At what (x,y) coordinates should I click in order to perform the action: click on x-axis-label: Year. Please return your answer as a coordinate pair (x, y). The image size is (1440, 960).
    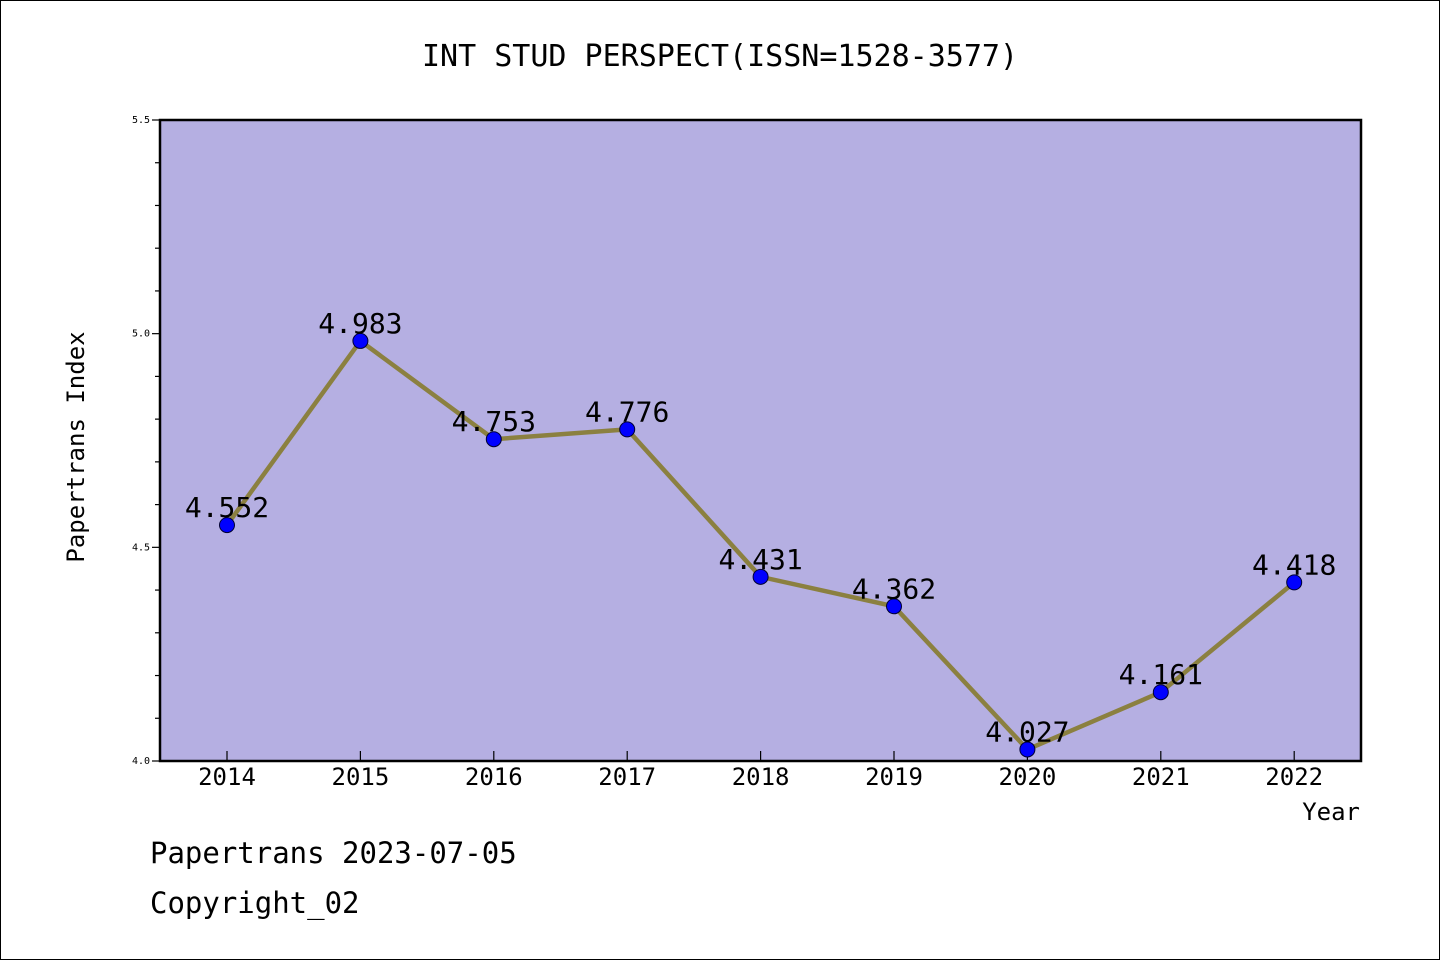
    Looking at the image, I should click on (1331, 812).